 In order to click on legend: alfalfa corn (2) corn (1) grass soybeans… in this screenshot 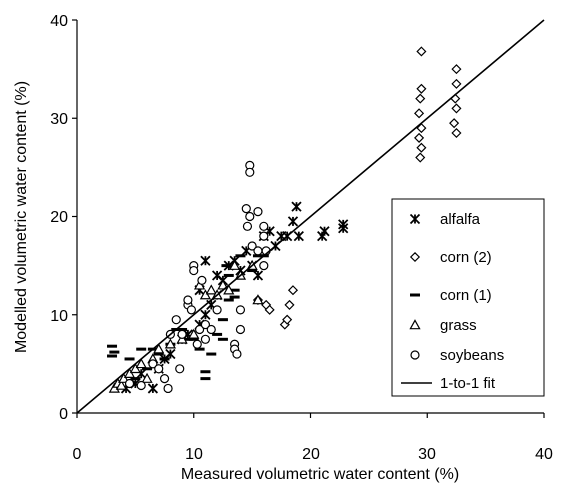, I will do `click(468, 297)`.